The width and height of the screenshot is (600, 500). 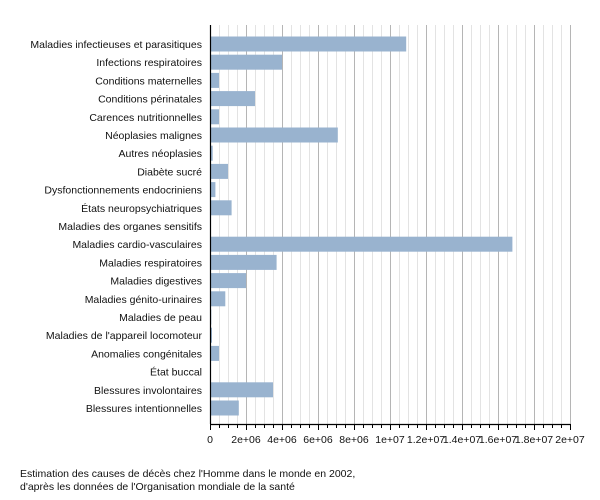 I want to click on x-tick-label: 6e+06, so click(x=318, y=440).